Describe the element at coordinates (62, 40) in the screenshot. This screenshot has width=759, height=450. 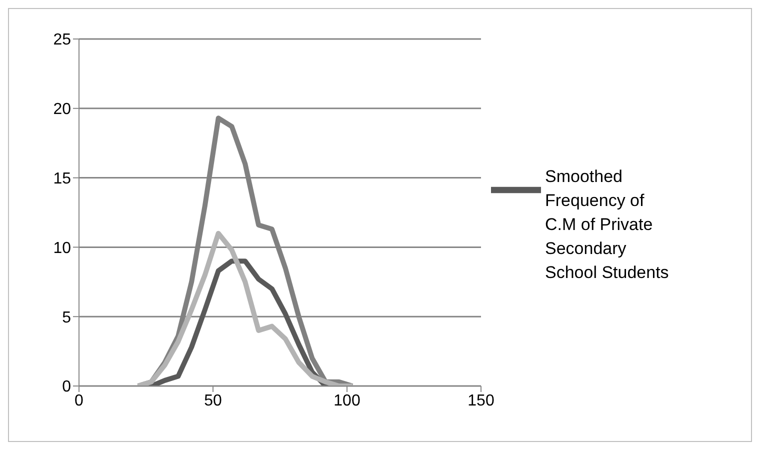
I see `y-tick-label: 25` at that location.